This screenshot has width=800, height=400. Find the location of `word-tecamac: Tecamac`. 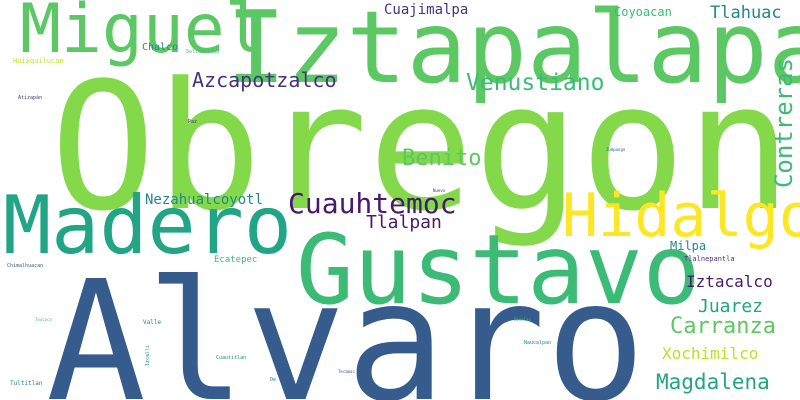

word-tecamac: Tecamac is located at coordinates (346, 371).